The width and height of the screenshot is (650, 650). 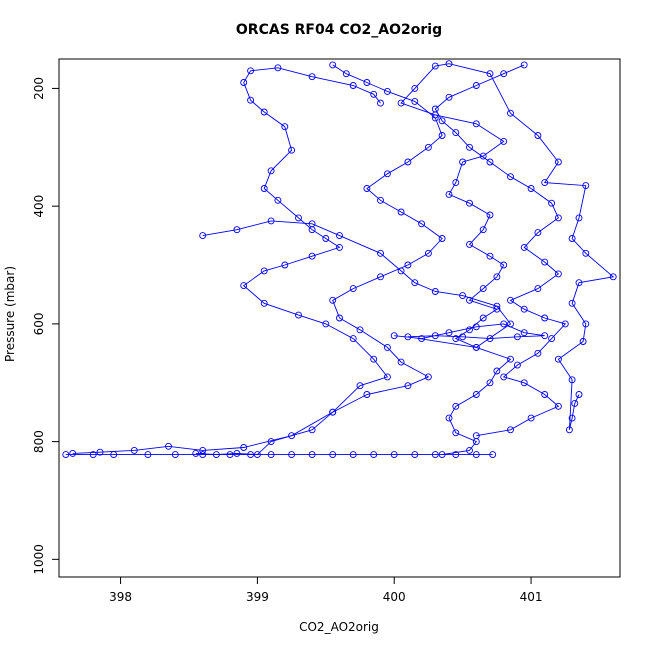 I want to click on x-tick-label: 399, so click(x=257, y=597).